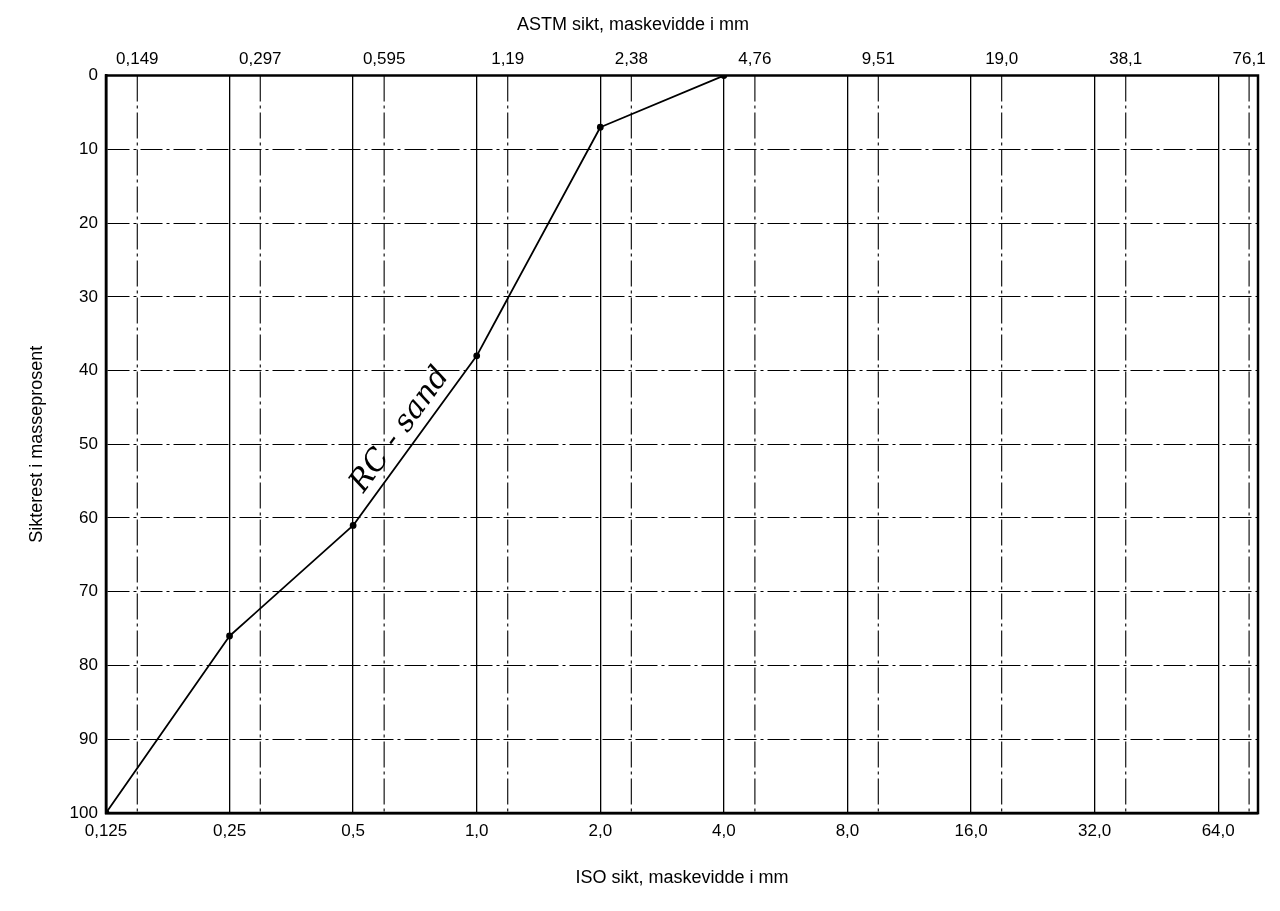  I want to click on x-tick-label: 64,0, so click(1218, 830).